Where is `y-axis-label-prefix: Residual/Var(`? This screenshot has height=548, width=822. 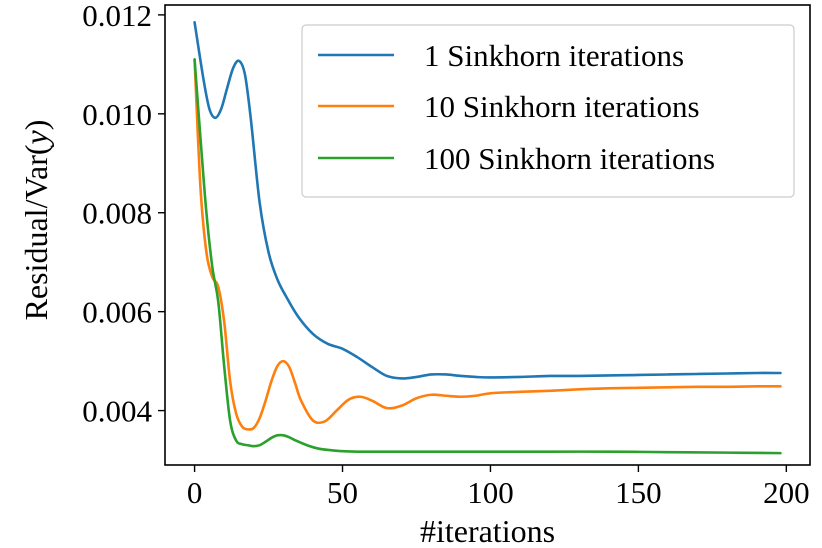 y-axis-label-prefix: Residual/Var( is located at coordinates (36, 232).